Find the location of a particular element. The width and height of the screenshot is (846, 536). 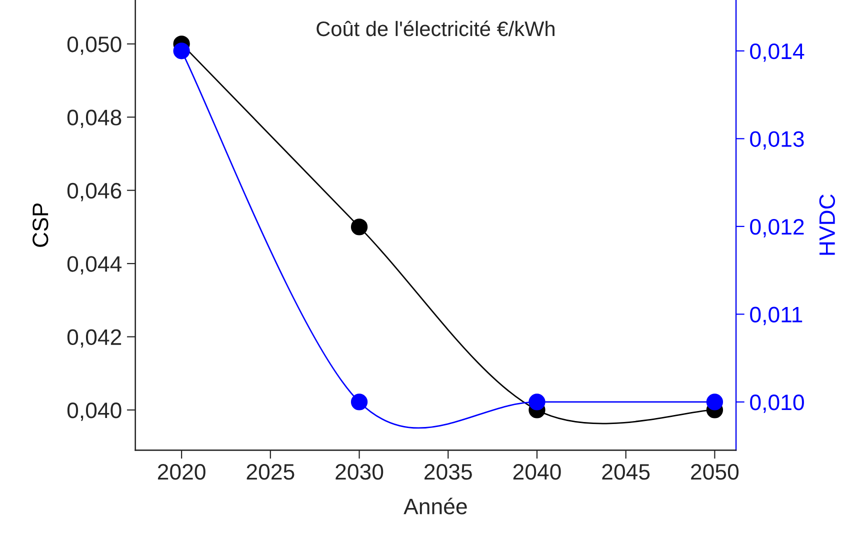

x-tick-label: 2045 is located at coordinates (626, 472).